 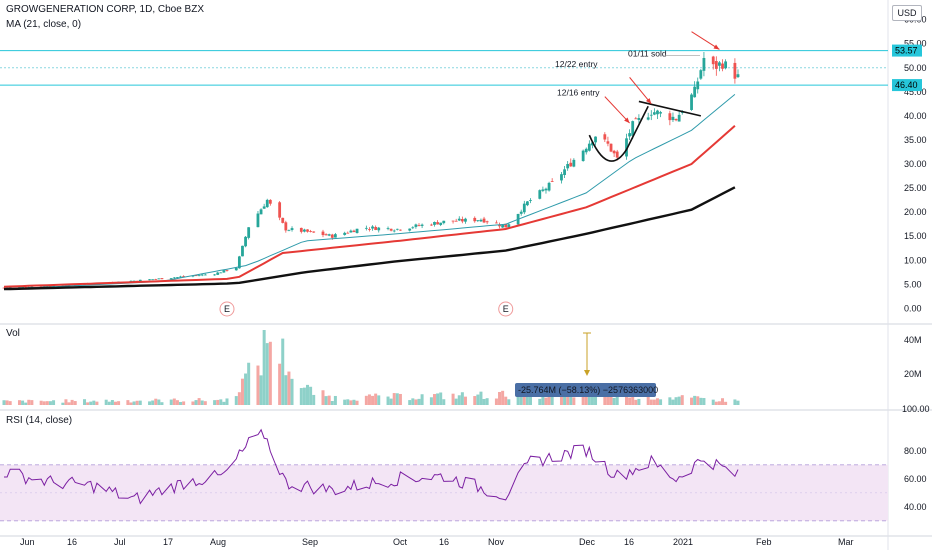 What do you see at coordinates (906, 51) in the screenshot?
I see `price-tag-label: 53.57` at bounding box center [906, 51].